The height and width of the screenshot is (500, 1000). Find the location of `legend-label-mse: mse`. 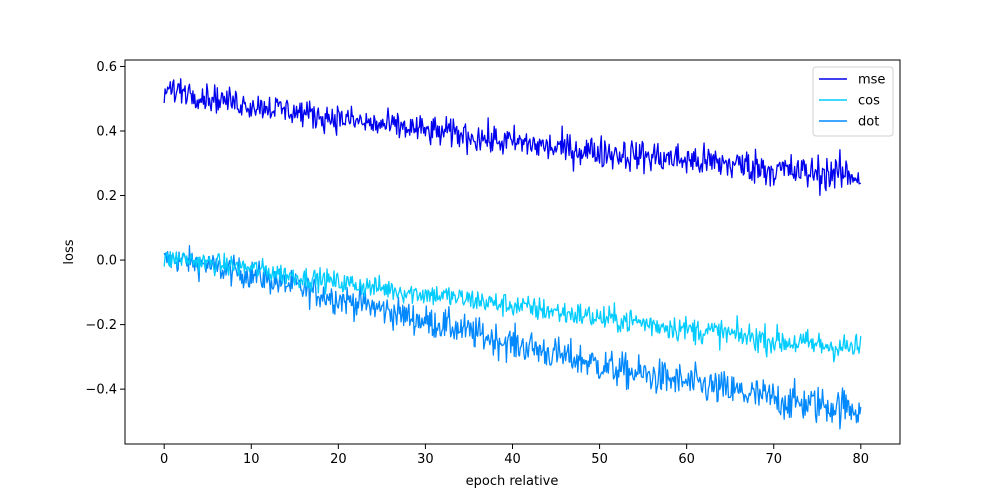

legend-label-mse: mse is located at coordinates (871, 80).